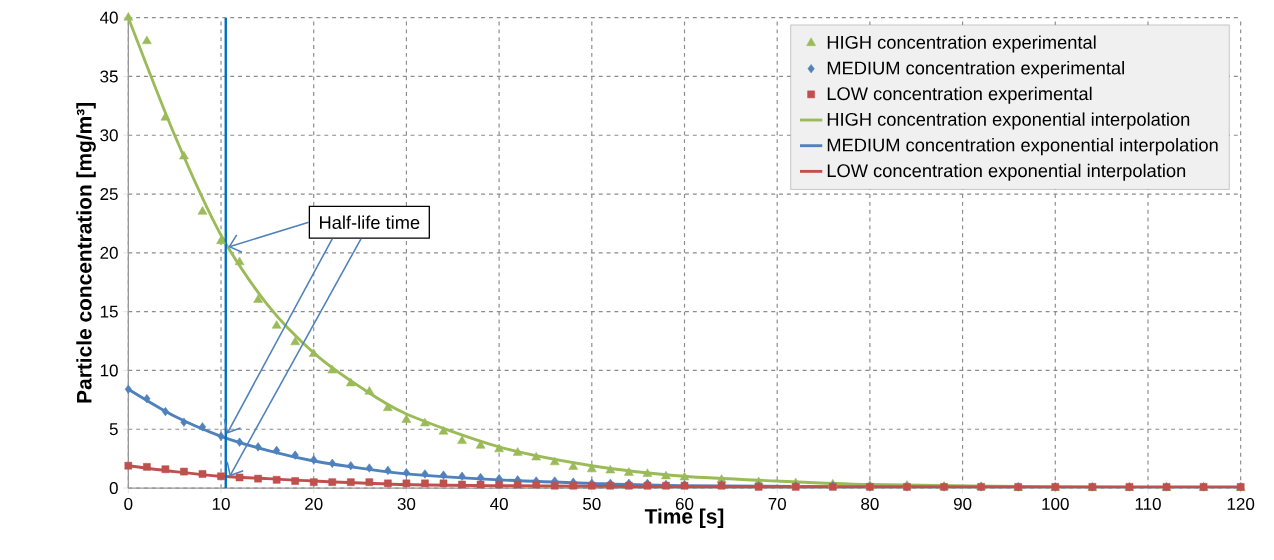 The image size is (1274, 560). What do you see at coordinates (113, 429) in the screenshot?
I see `y-tick-label: 5` at bounding box center [113, 429].